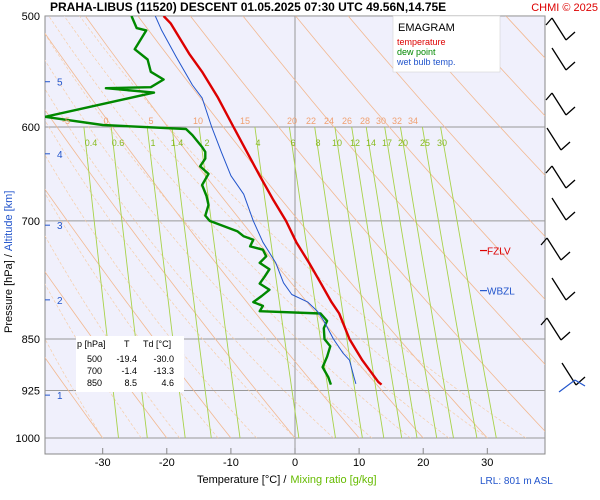 The width and height of the screenshot is (600, 500). What do you see at coordinates (31, 340) in the screenshot?
I see `pressure-tick-label: 850` at bounding box center [31, 340].